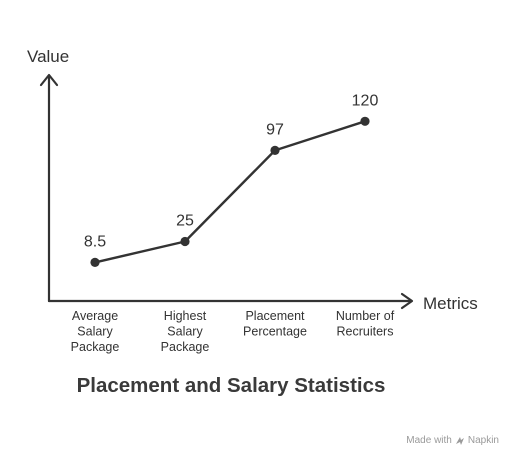 The width and height of the screenshot is (512, 459). I want to click on watermark-brand: Napkin, so click(483, 440).